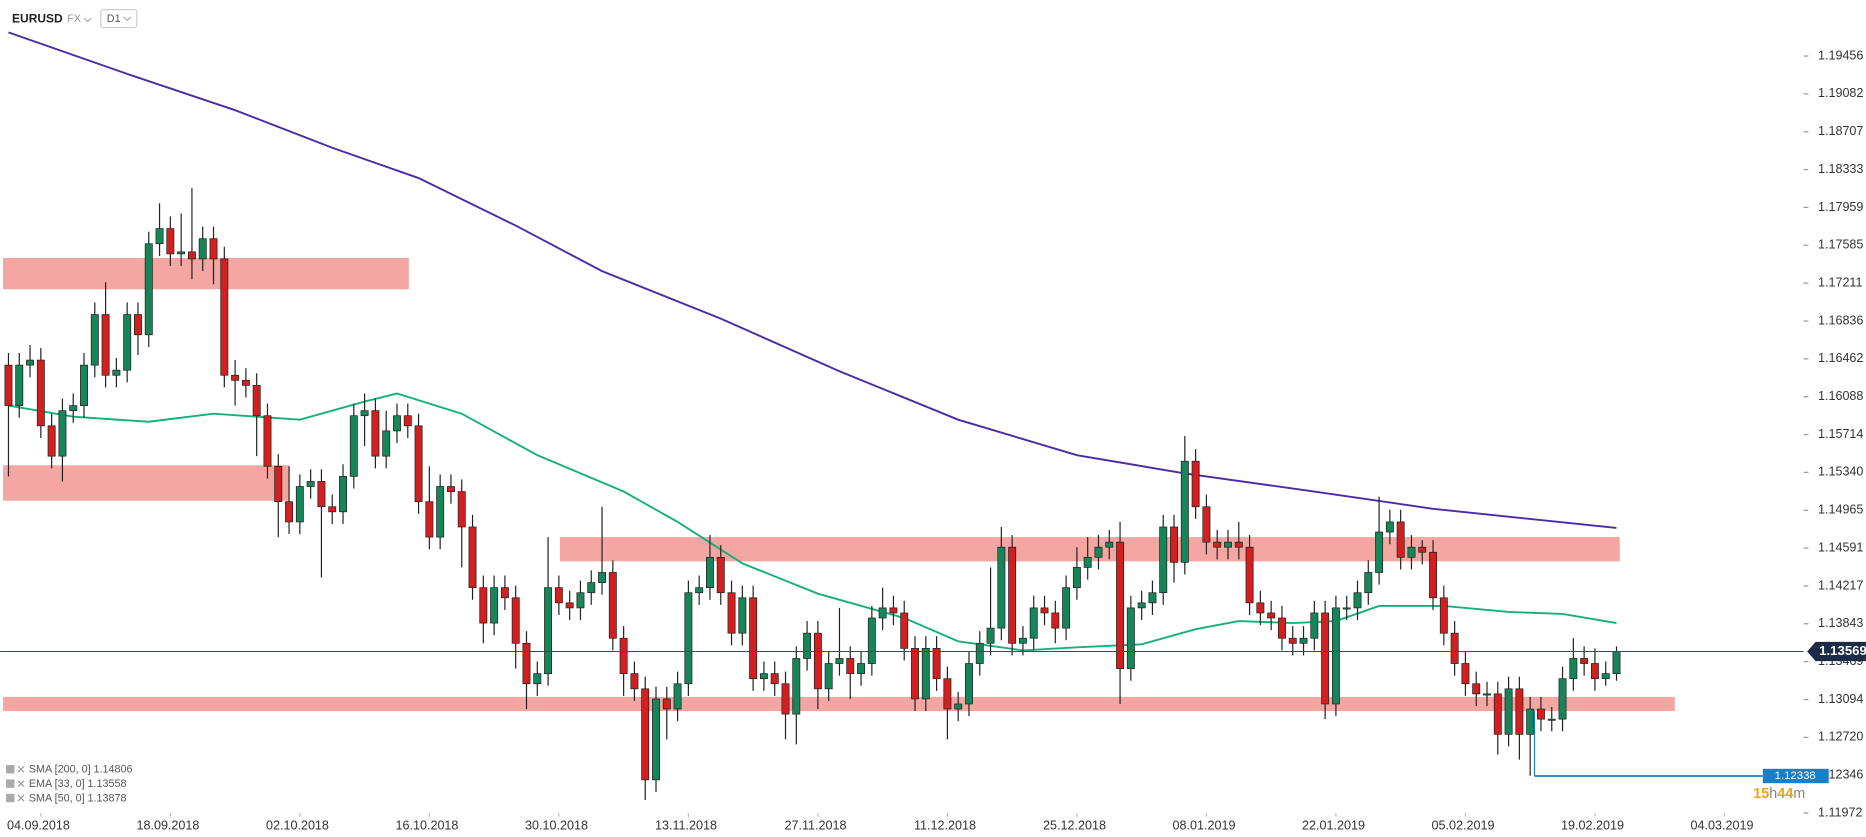 The width and height of the screenshot is (1866, 837). I want to click on interval: D1, so click(114, 19).